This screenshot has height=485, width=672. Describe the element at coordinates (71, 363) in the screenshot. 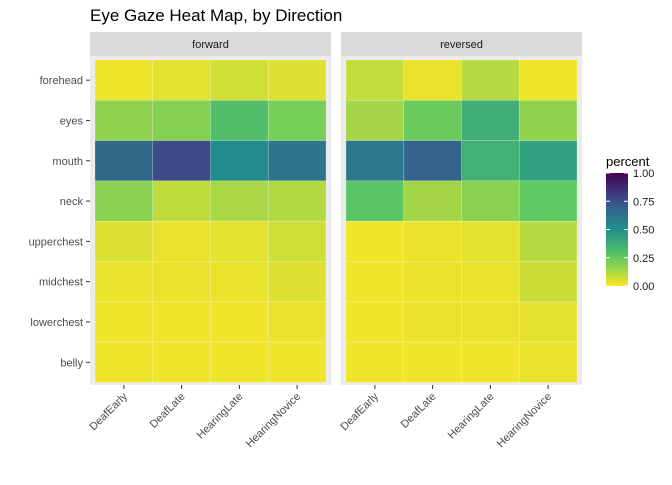

I see `y-tick-label: belly` at that location.